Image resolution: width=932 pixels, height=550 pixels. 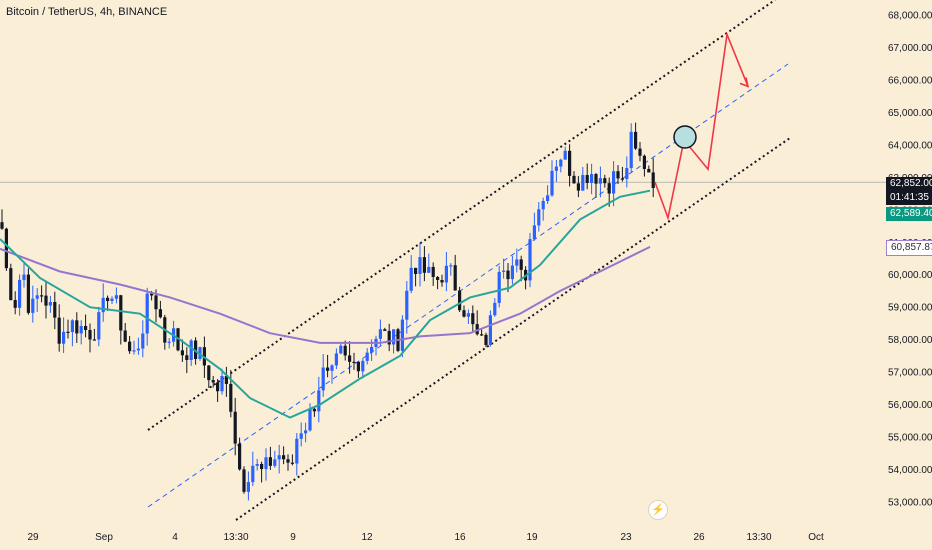 I want to click on time-tick-label: Oct, so click(x=816, y=537).